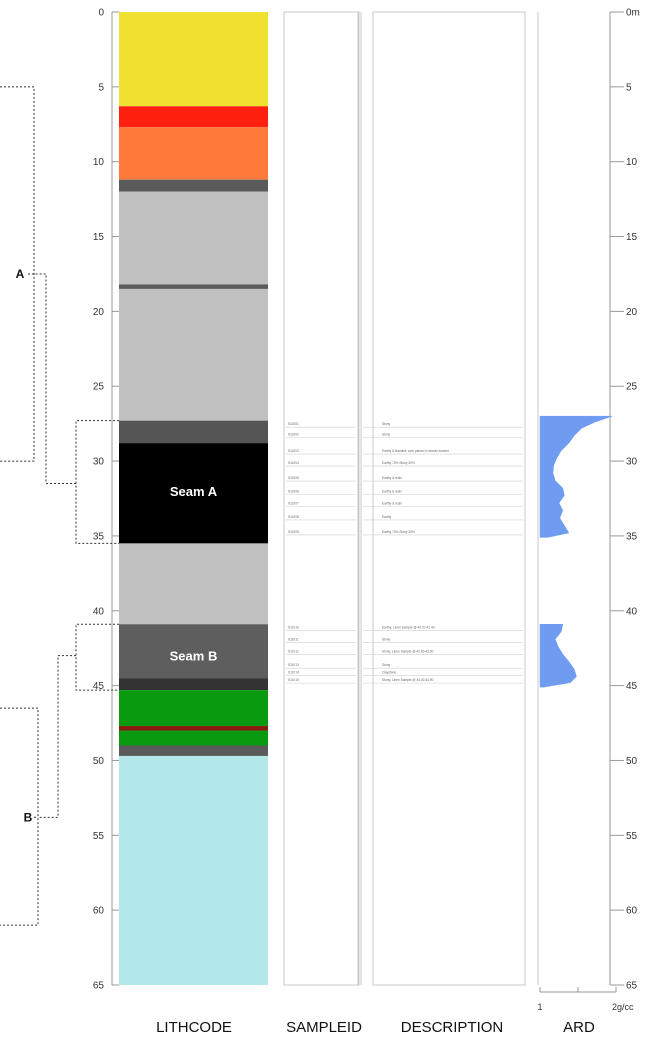 The image size is (646, 1039). Describe the element at coordinates (293, 435) in the screenshot. I see `sample-id: S11002` at that location.